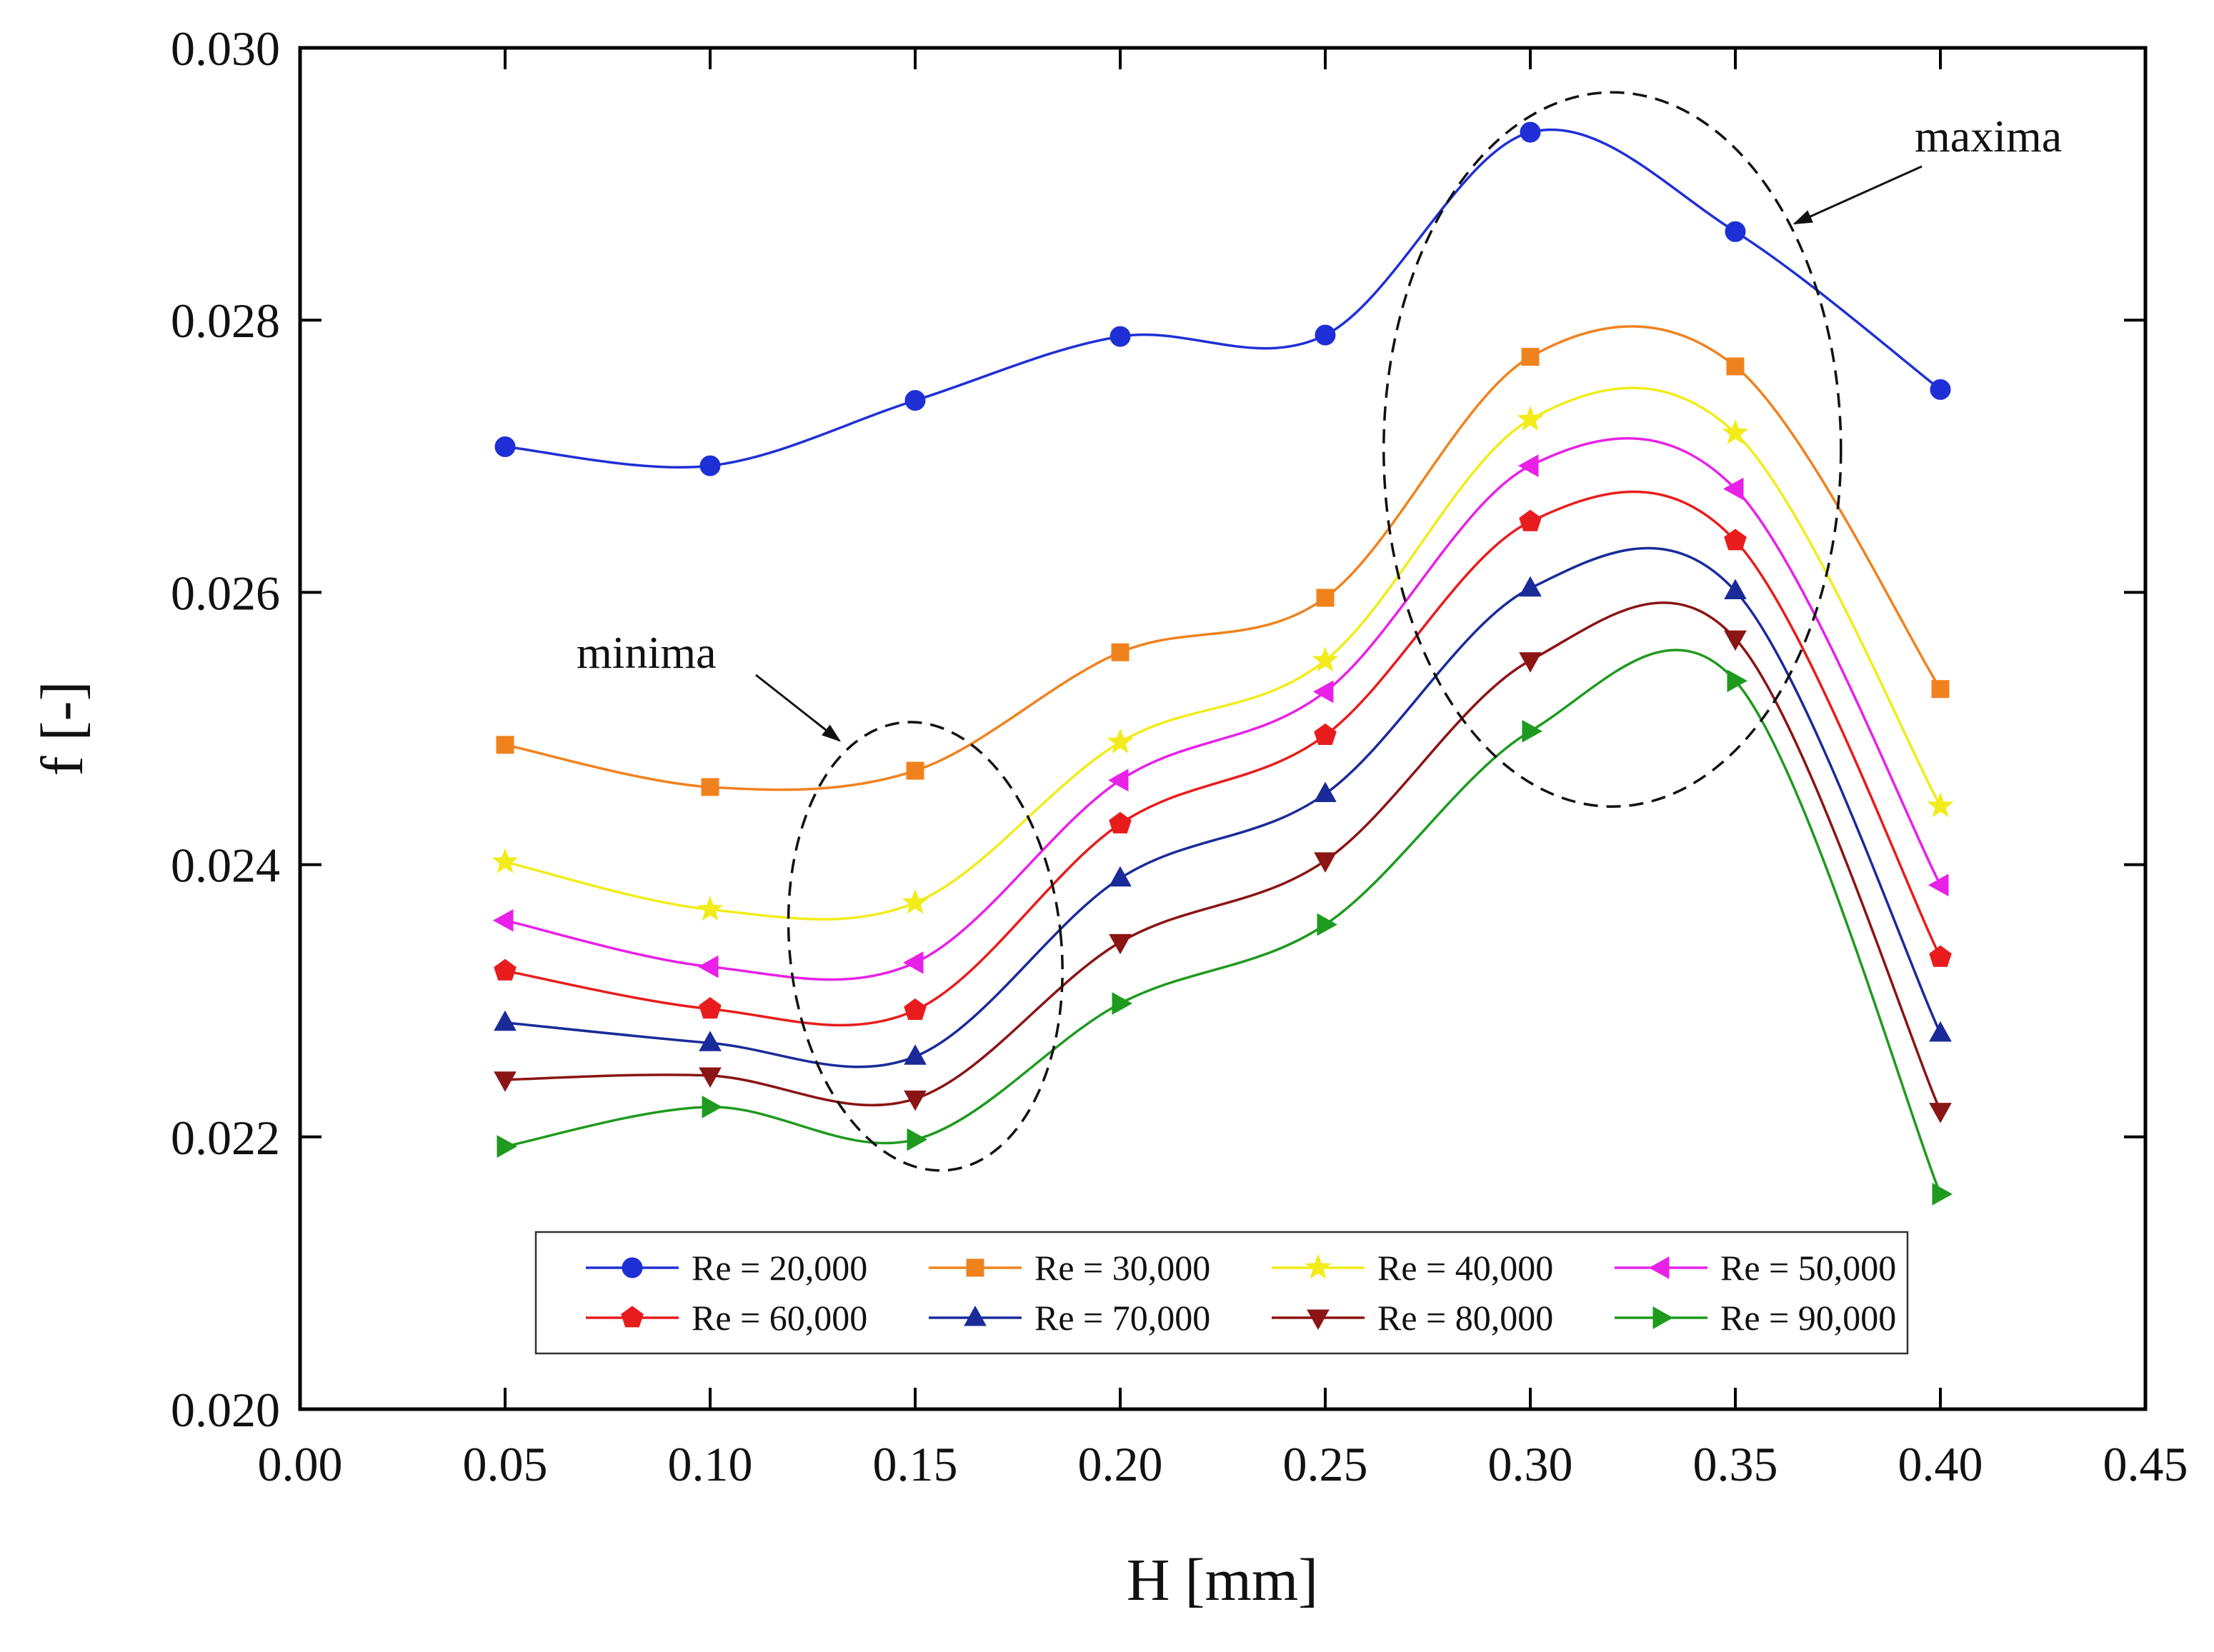 This screenshot has height=1652, width=2214. I want to click on minima-label: minima, so click(647, 652).